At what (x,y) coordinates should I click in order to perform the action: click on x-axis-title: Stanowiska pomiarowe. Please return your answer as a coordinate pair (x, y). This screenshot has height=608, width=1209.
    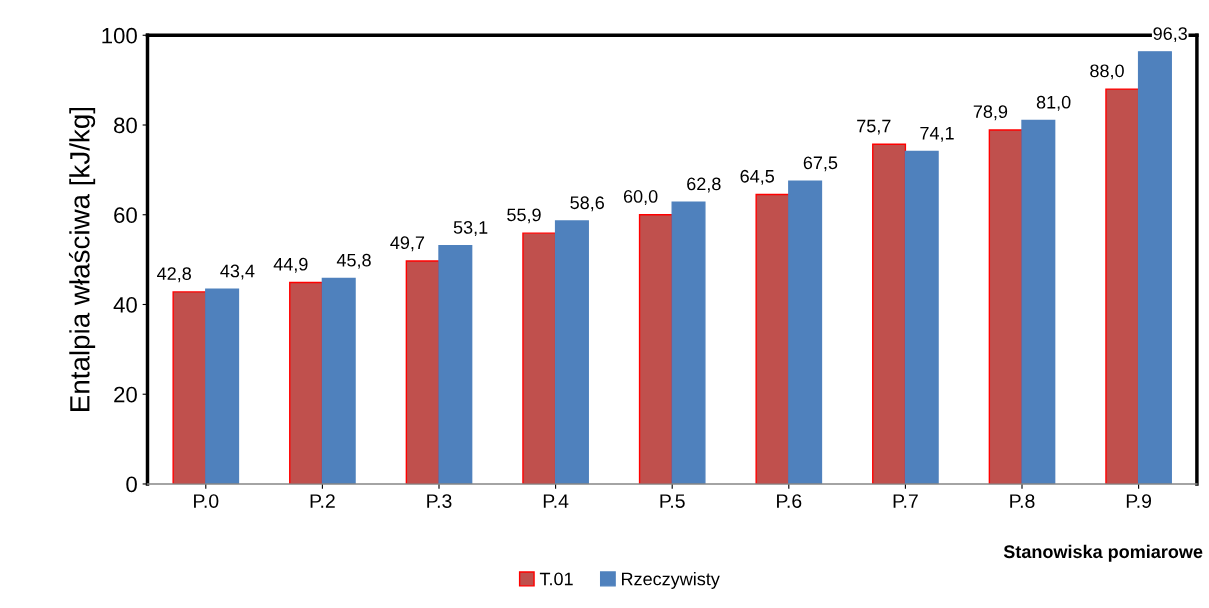
    Looking at the image, I should click on (1103, 553).